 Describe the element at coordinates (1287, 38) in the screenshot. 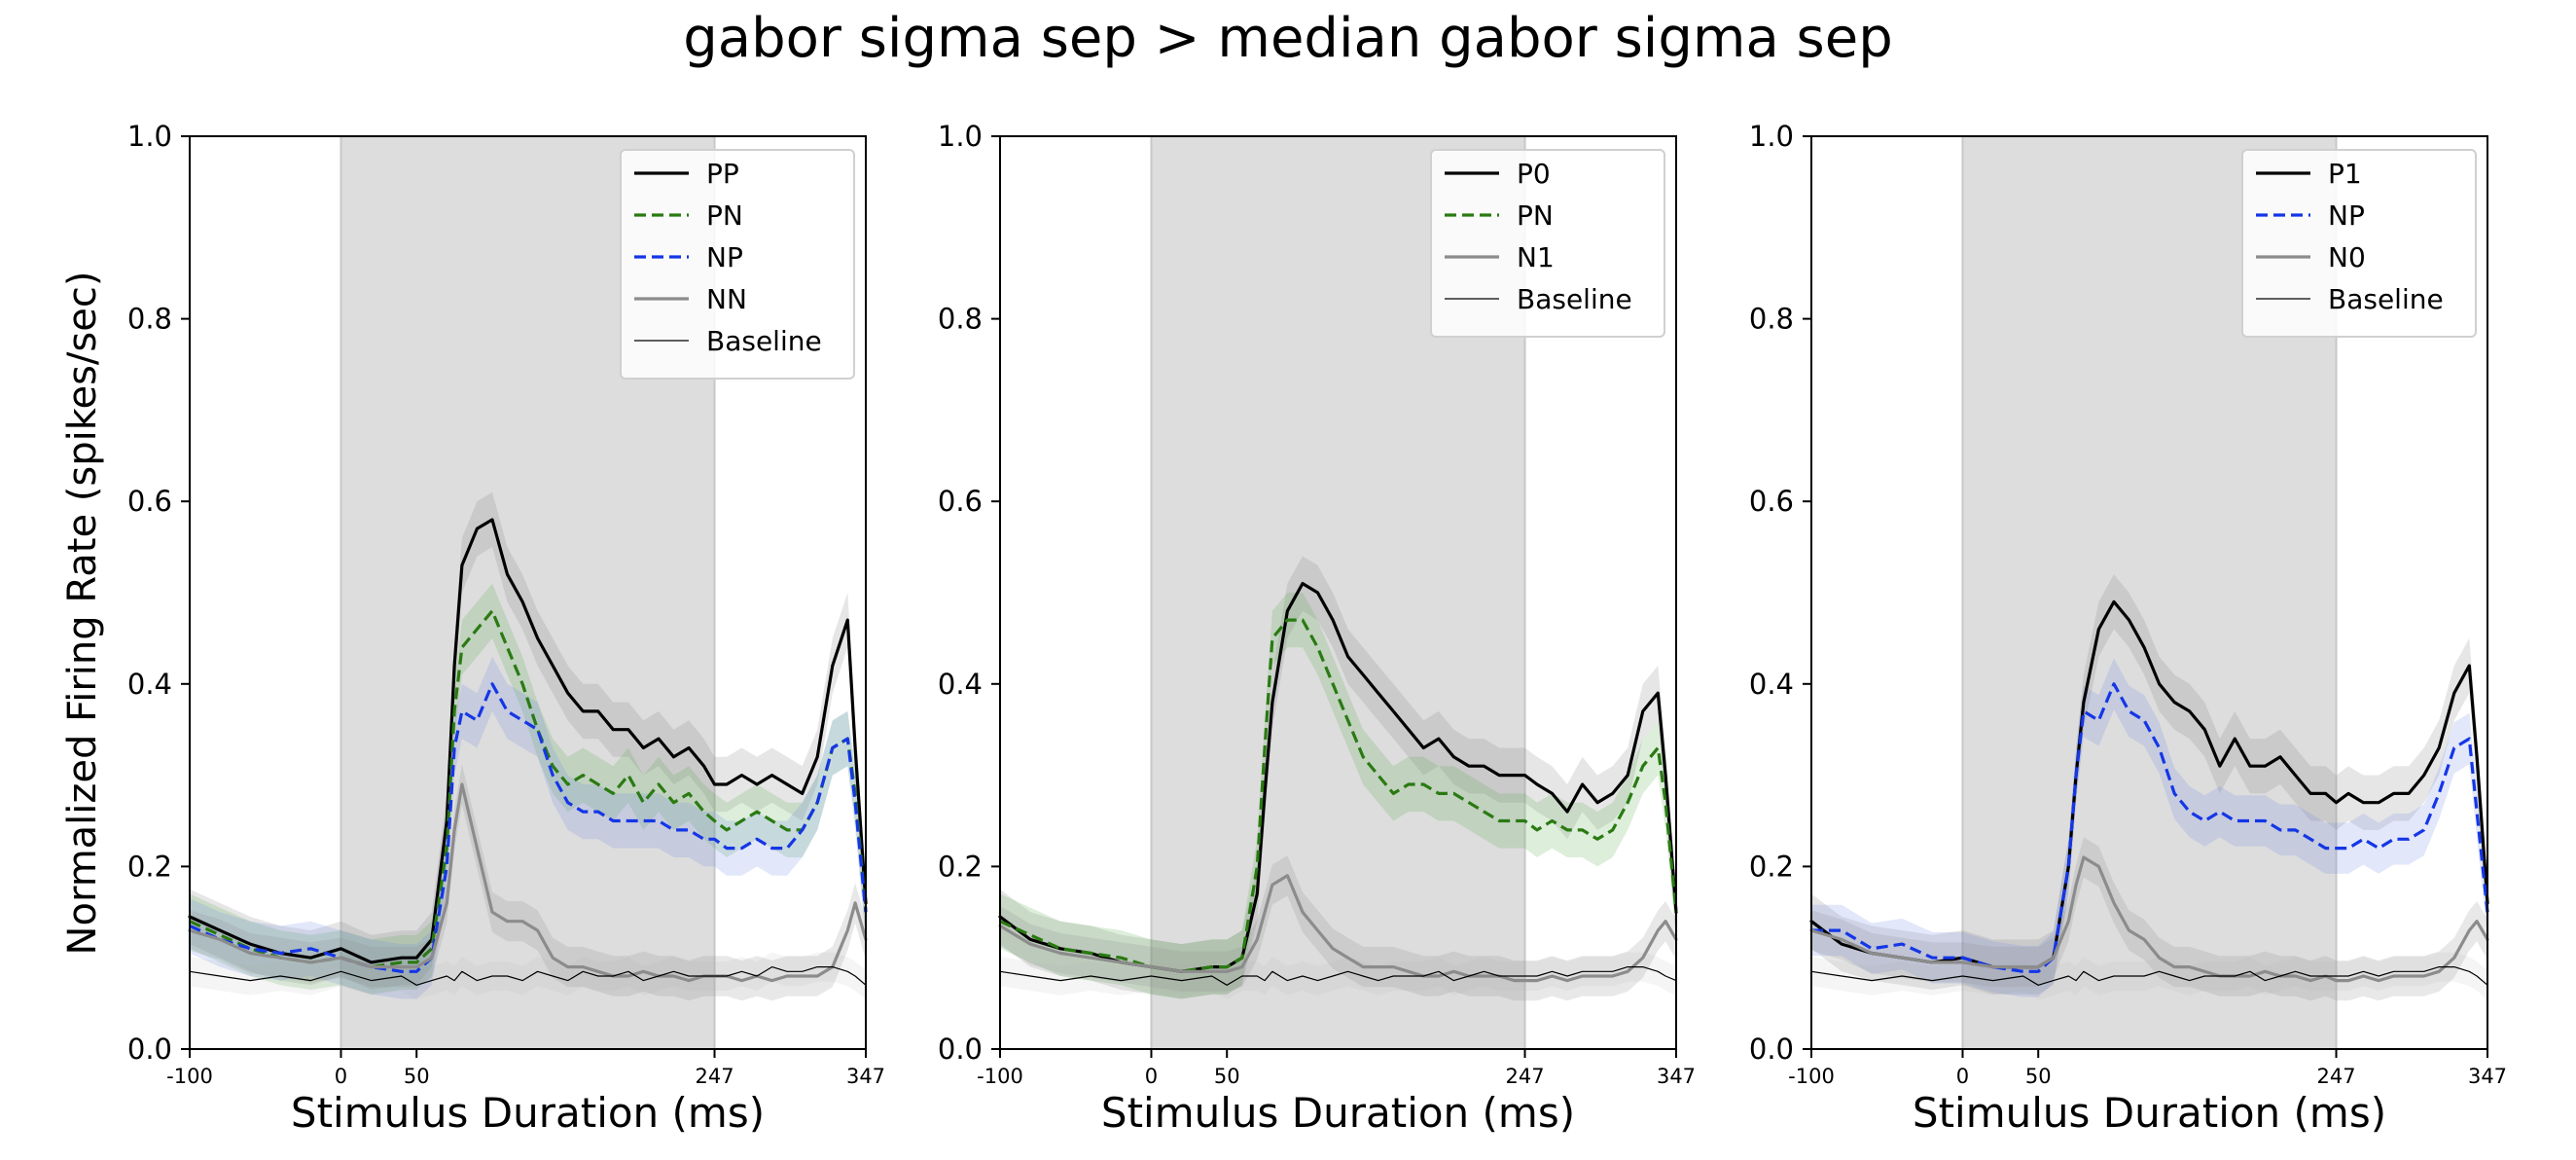

I see `figure-title: gabor sigma sep > median gabor sigma sep` at that location.